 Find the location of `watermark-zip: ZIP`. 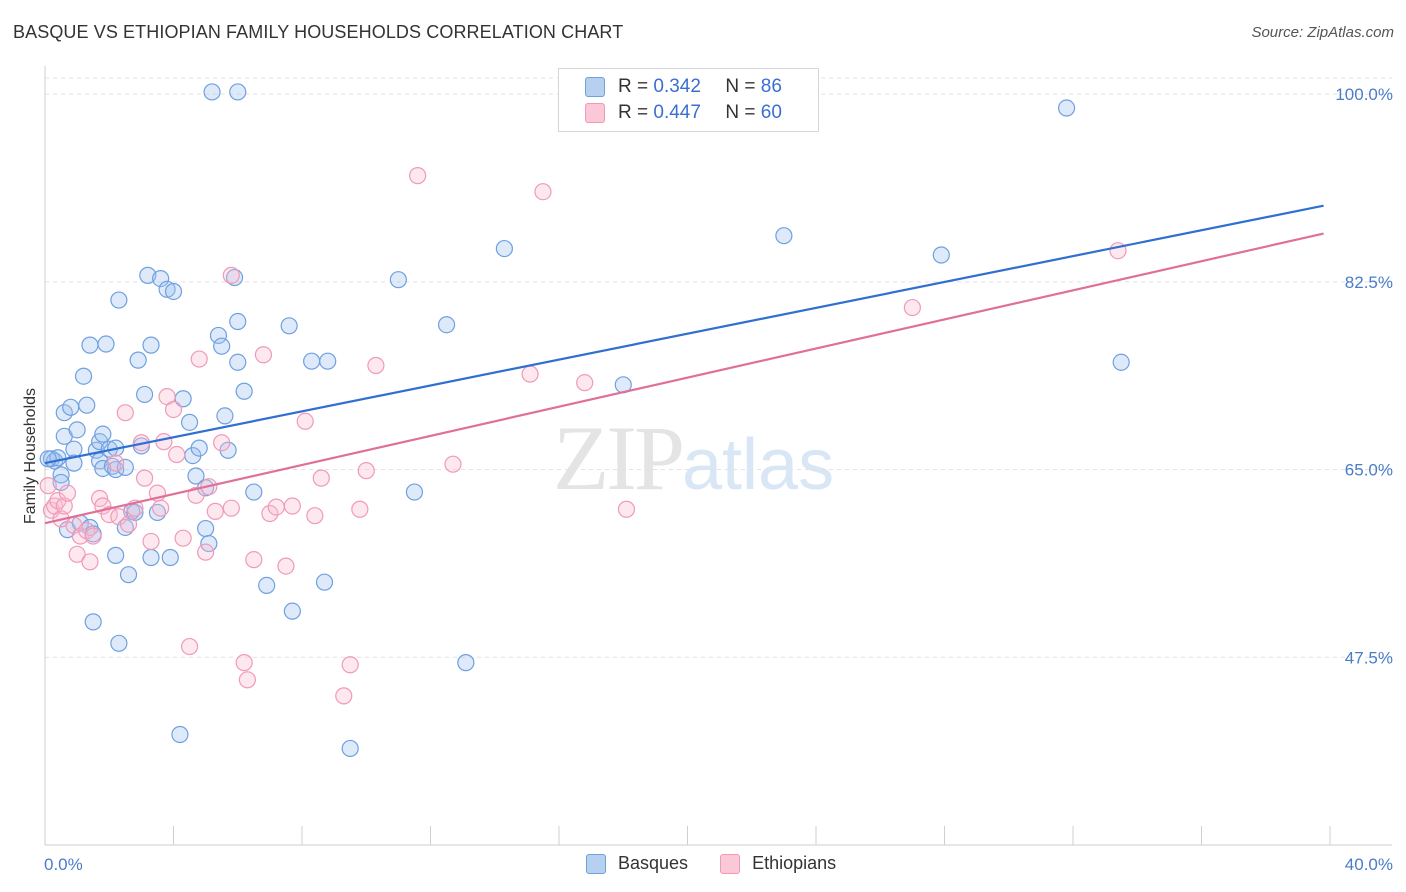

watermark-zip: ZIP is located at coordinates (619, 458).